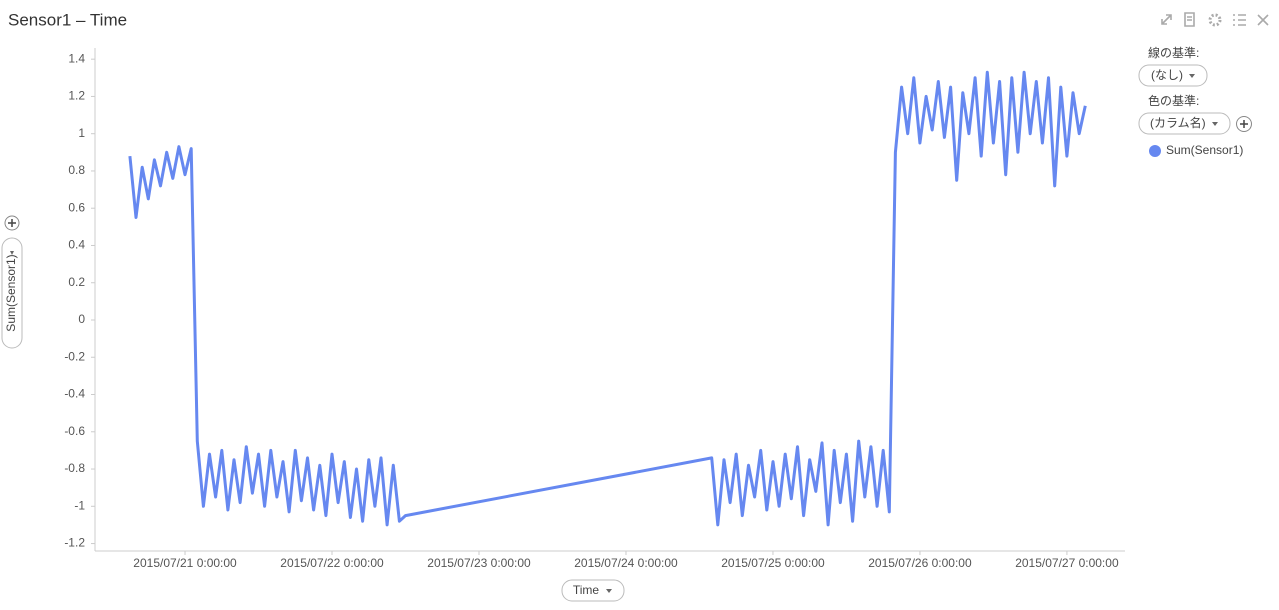 This screenshot has height=610, width=1279. What do you see at coordinates (76, 245) in the screenshot?
I see `y-tick-label: 0.4` at bounding box center [76, 245].